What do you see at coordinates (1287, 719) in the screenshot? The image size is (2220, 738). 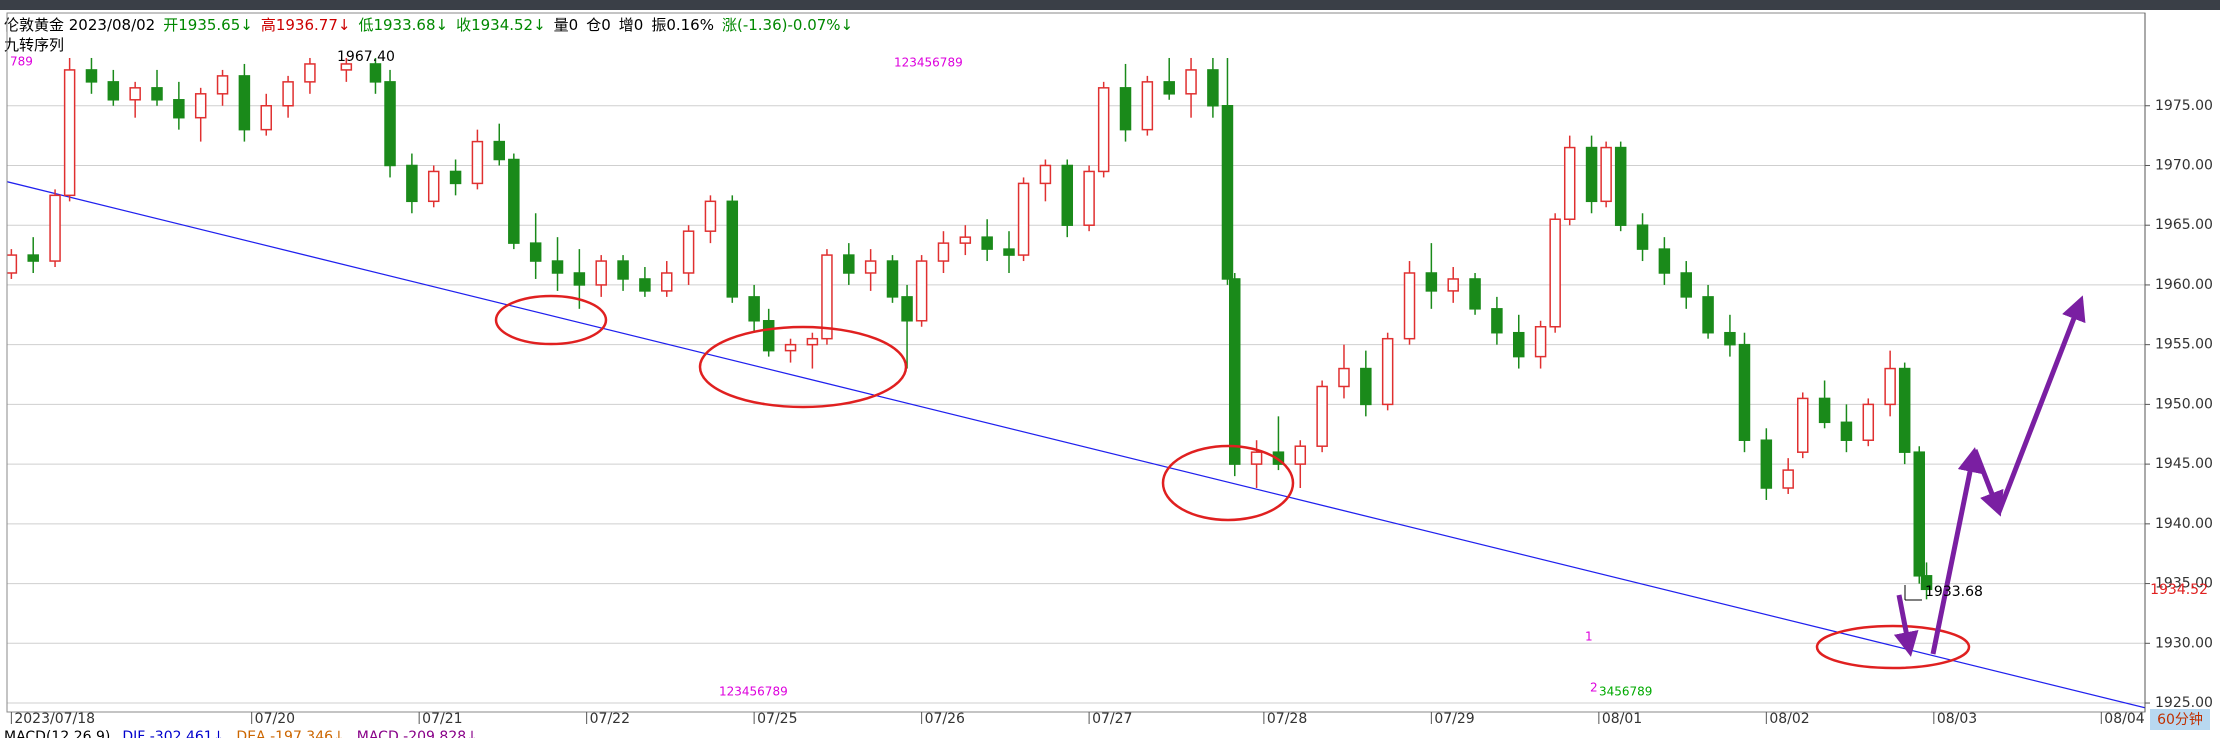 I see `x-tick-label: 07/28` at bounding box center [1287, 719].